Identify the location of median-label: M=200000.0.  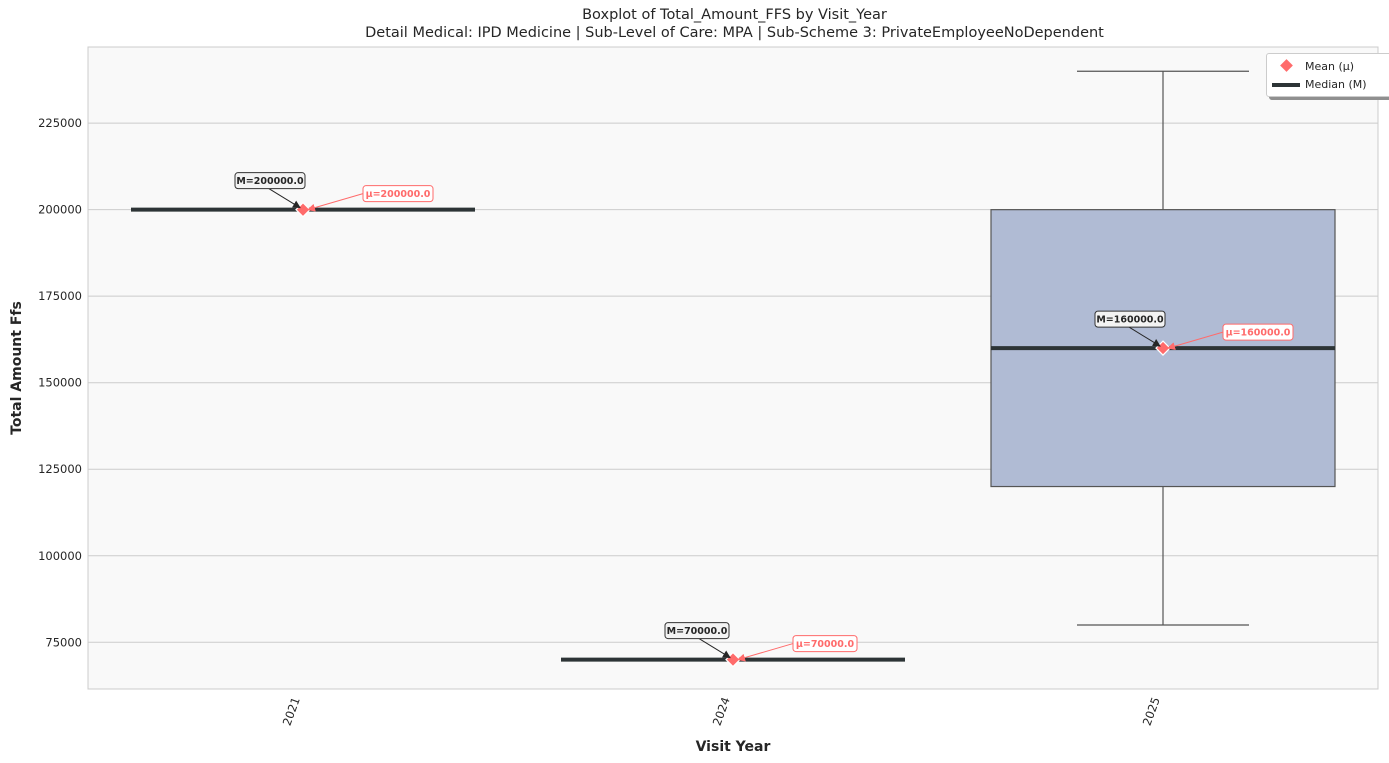
(270, 181).